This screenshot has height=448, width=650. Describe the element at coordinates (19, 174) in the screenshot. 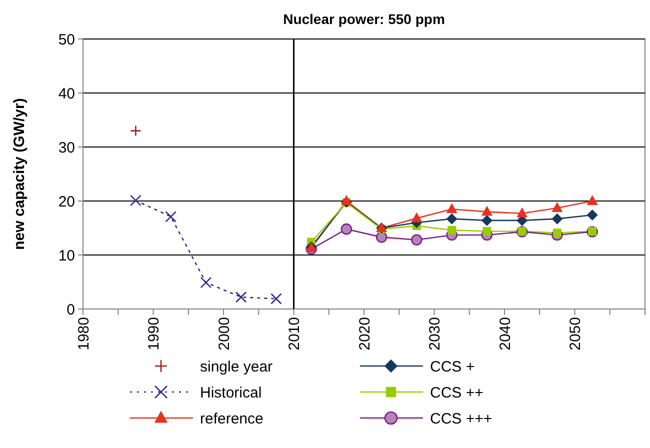

I see `y-axis-title: new capacity (GW/yr)` at that location.